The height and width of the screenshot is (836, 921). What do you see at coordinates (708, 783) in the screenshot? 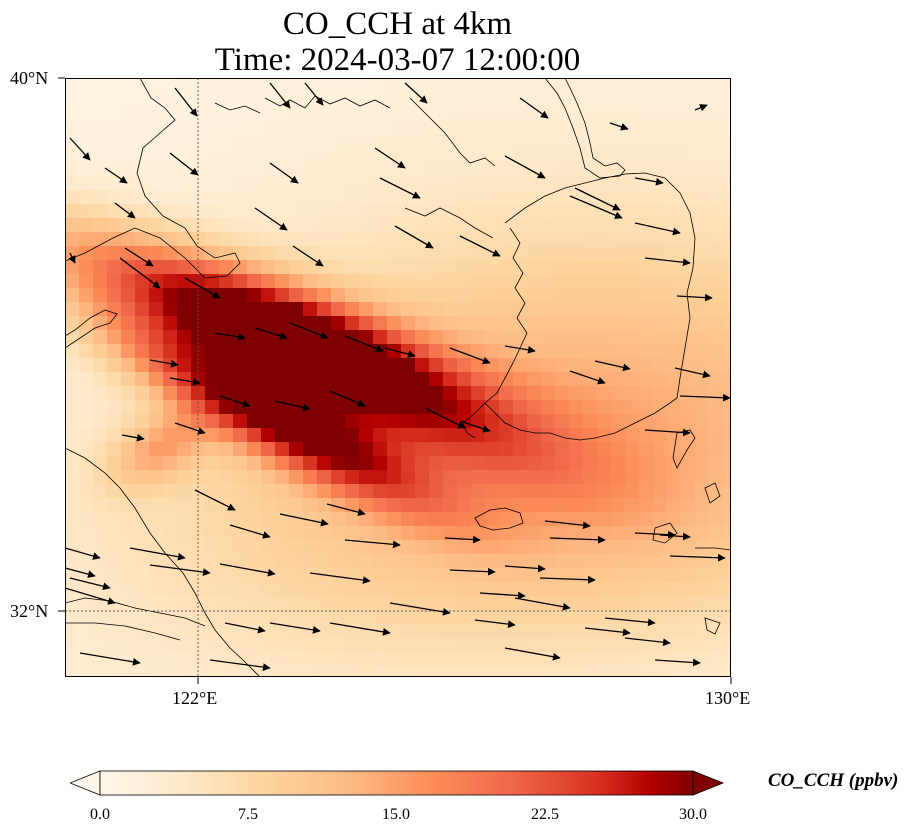
I see `colorbar-extend-high` at bounding box center [708, 783].